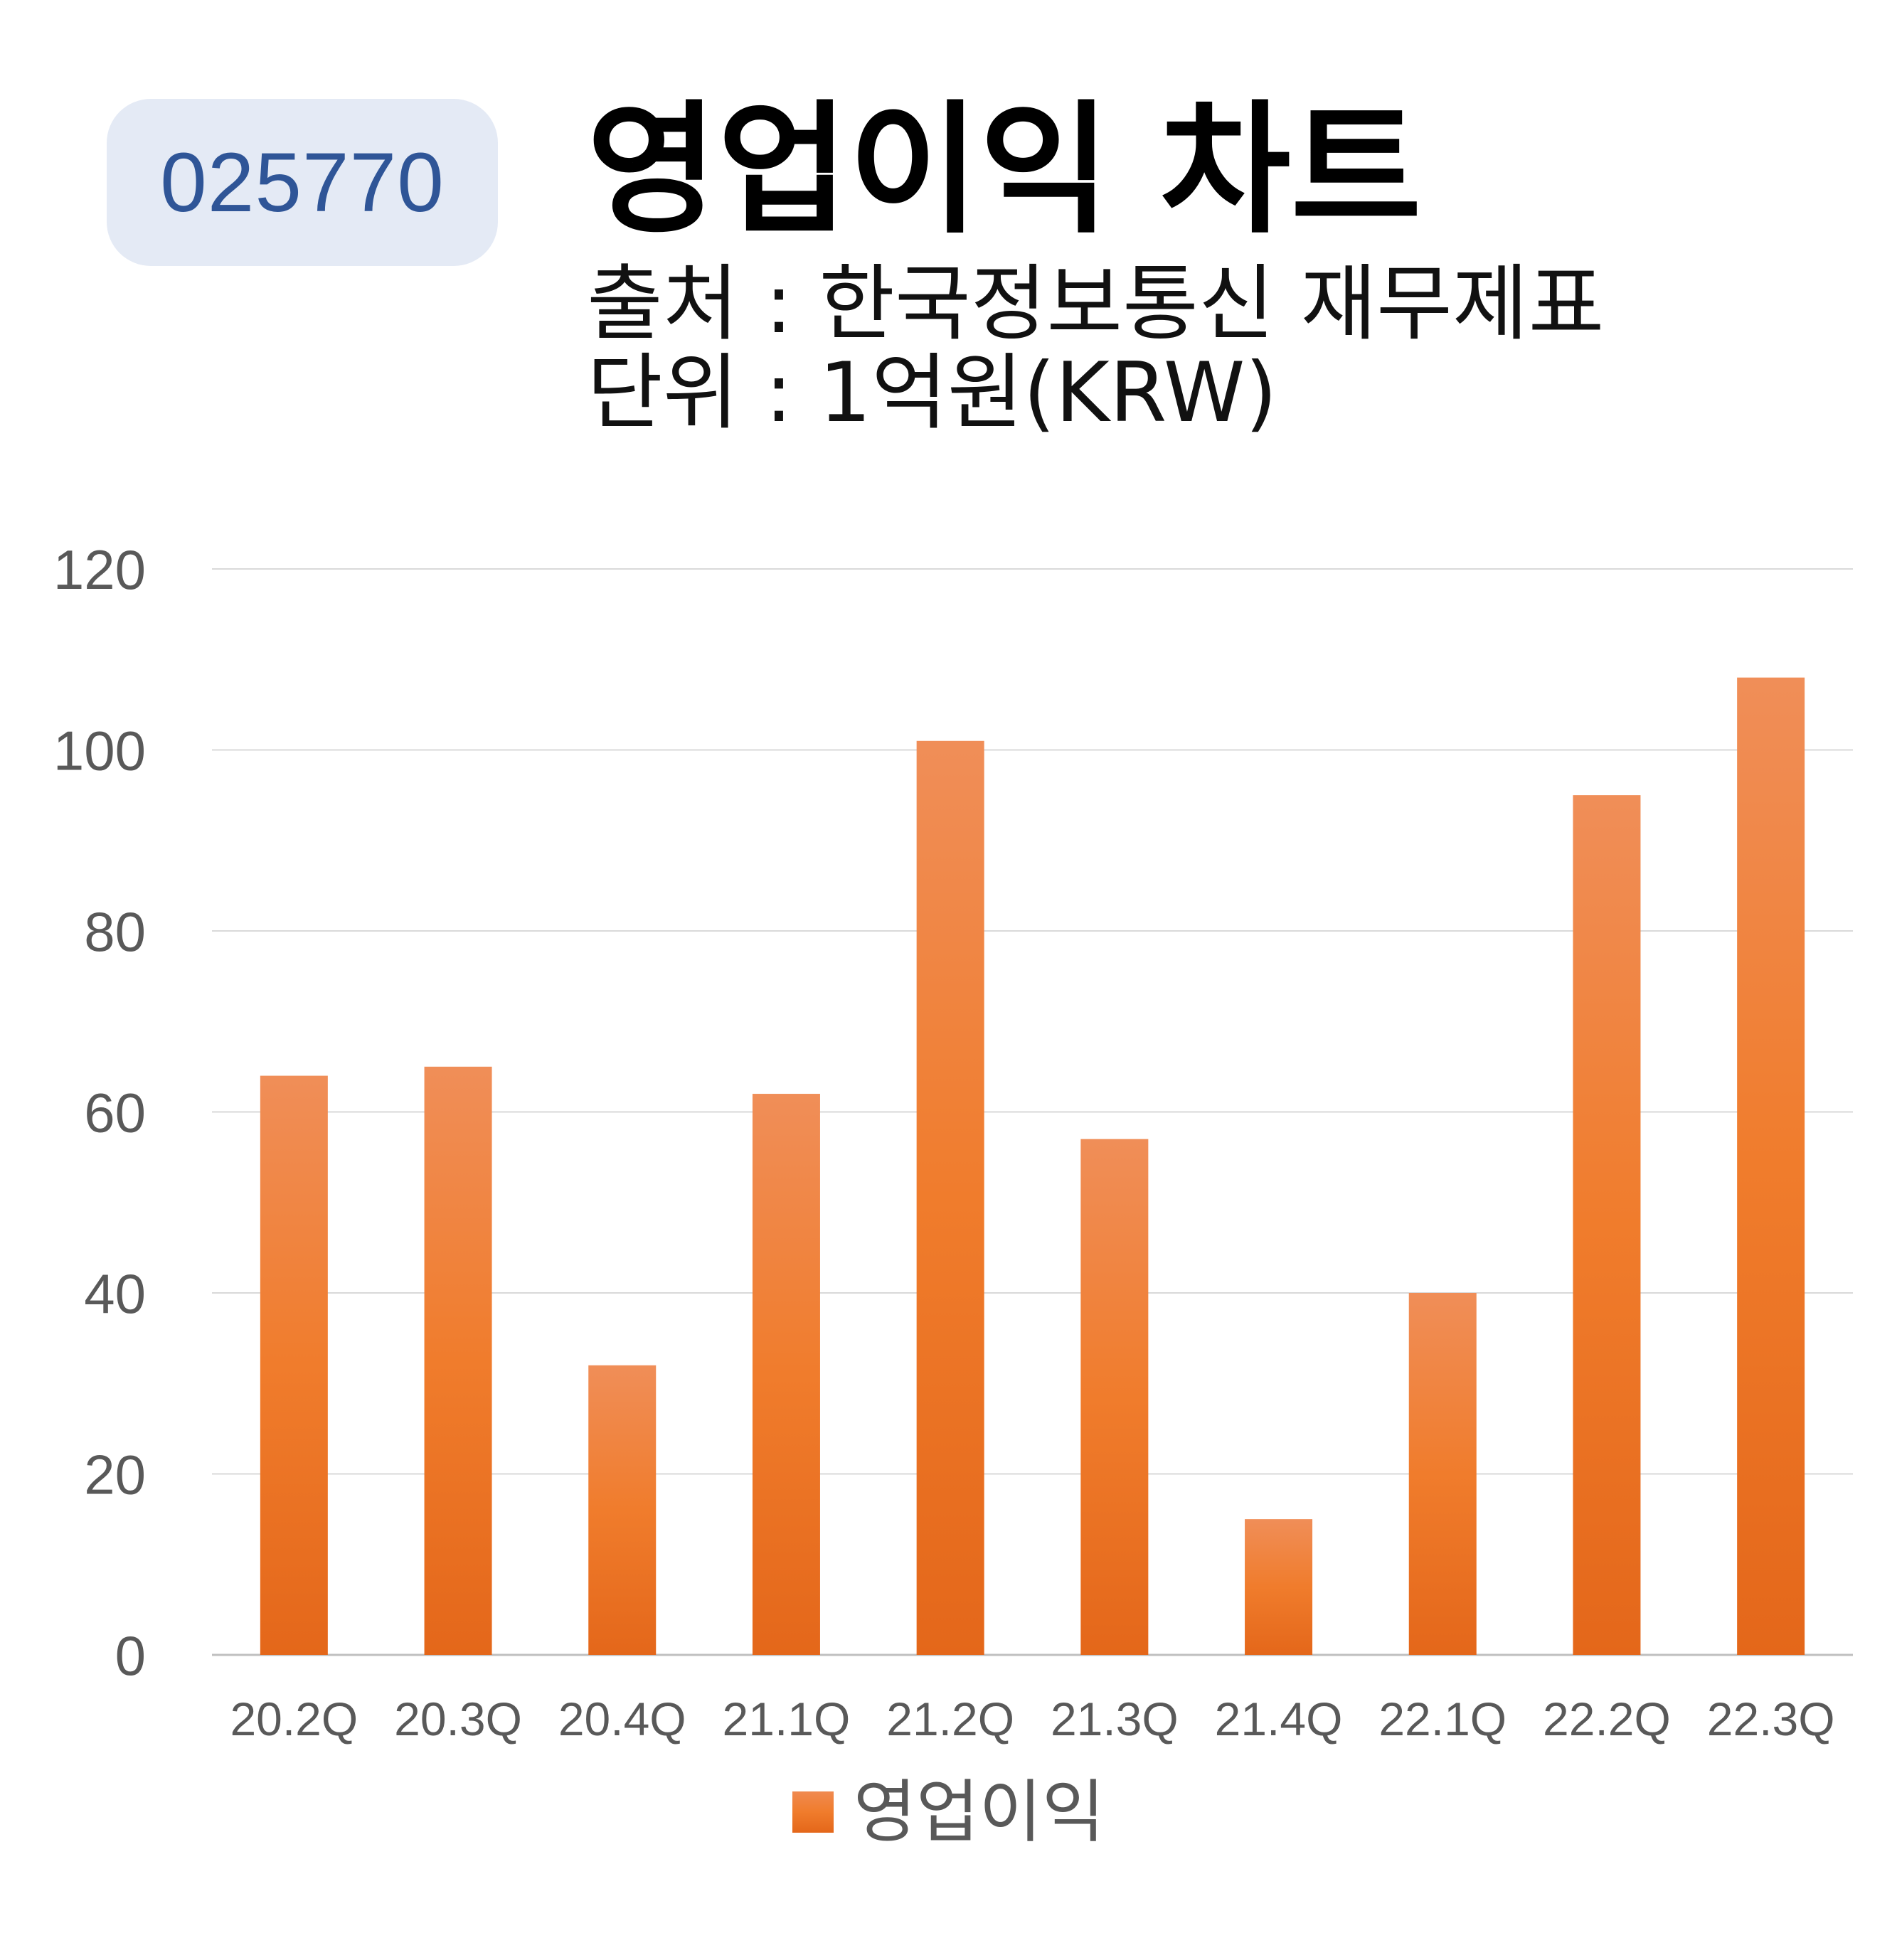 This screenshot has width=1897, height=1960. What do you see at coordinates (1279, 1587) in the screenshot?
I see `bar-21.4Q` at bounding box center [1279, 1587].